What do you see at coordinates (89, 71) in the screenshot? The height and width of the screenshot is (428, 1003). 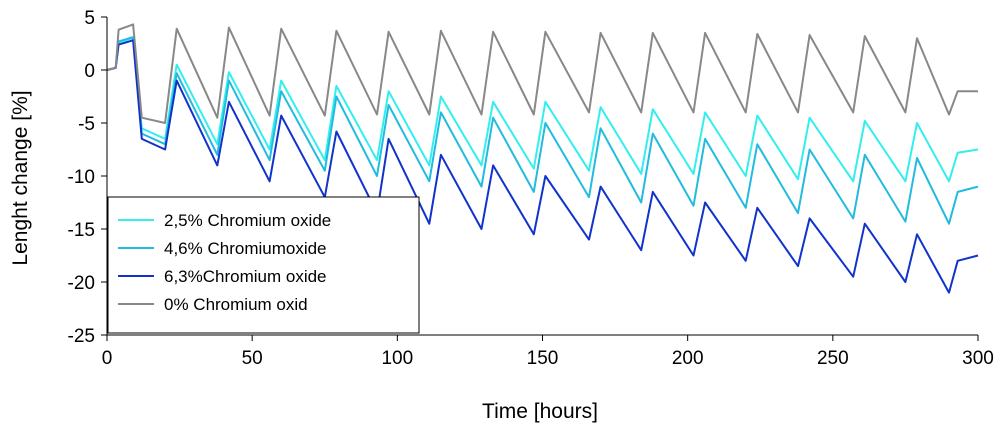 I see `y-tick-label: 0` at bounding box center [89, 71].